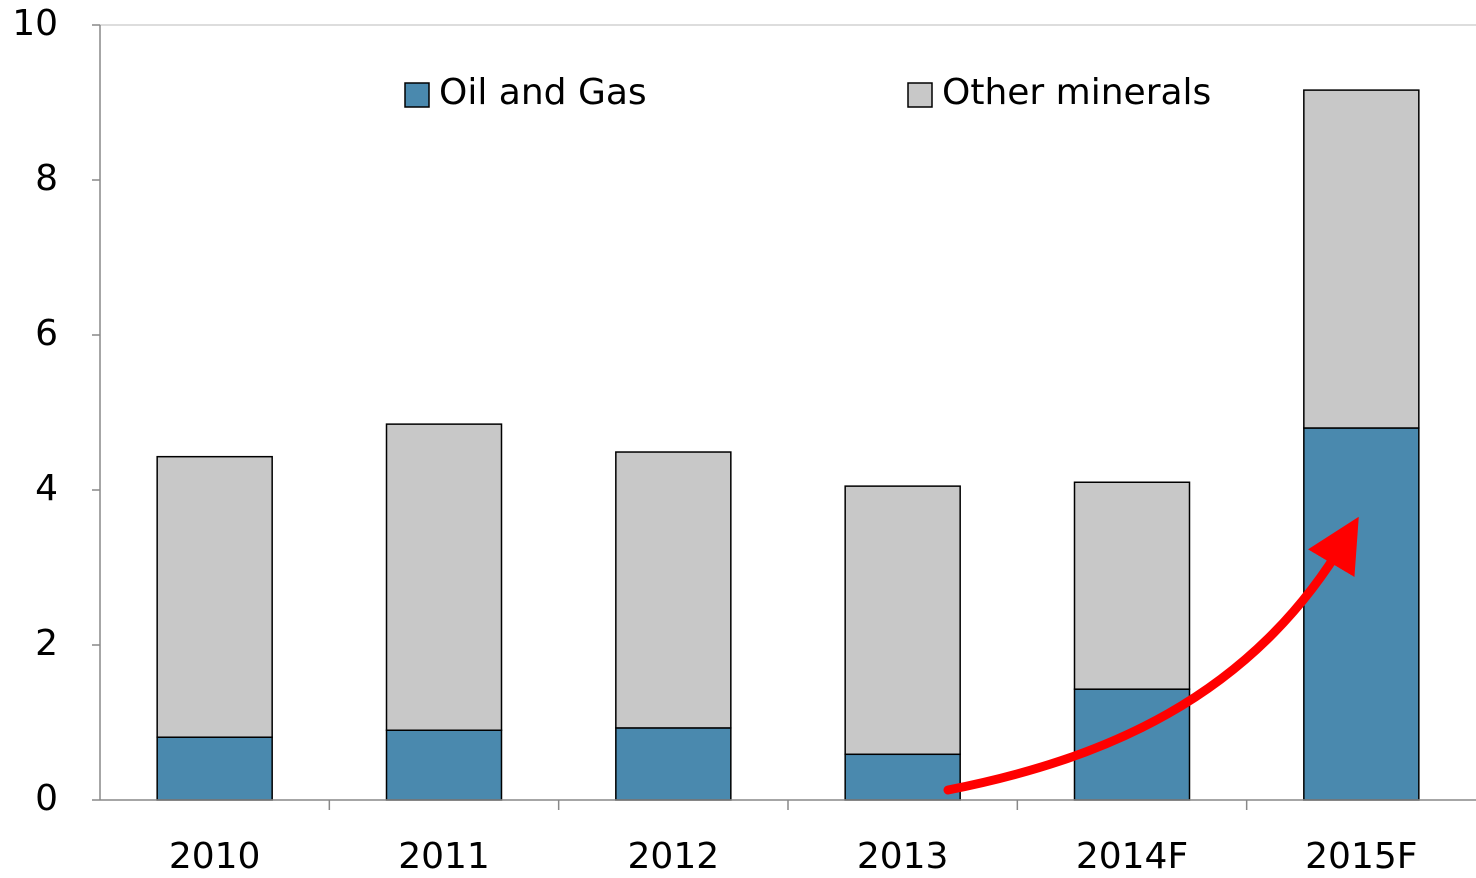 The image size is (1476, 878). What do you see at coordinates (903, 856) in the screenshot?
I see `x-tick-label: 2013` at bounding box center [903, 856].